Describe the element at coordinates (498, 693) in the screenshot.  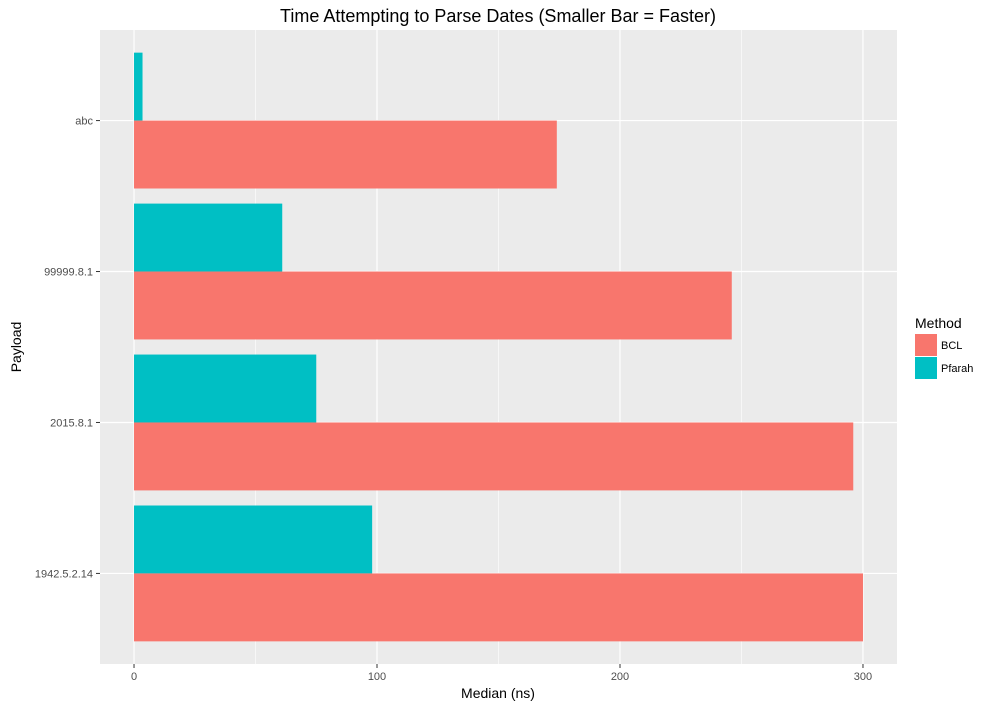
I see `x-axis-title: Median (ns)` at that location.